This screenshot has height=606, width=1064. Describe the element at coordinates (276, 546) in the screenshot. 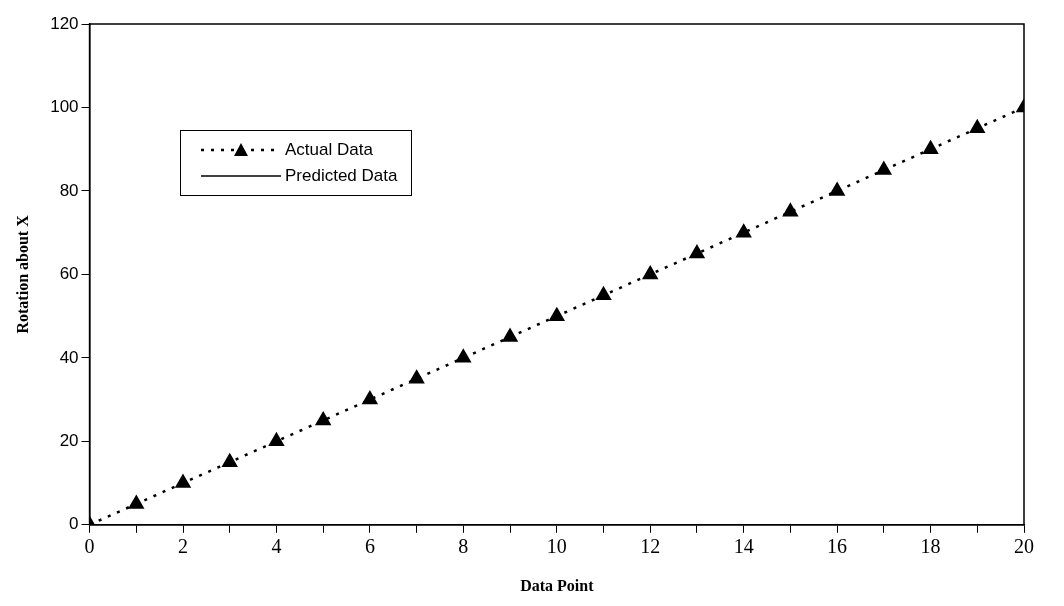

I see `x-tick-label: 4` at that location.